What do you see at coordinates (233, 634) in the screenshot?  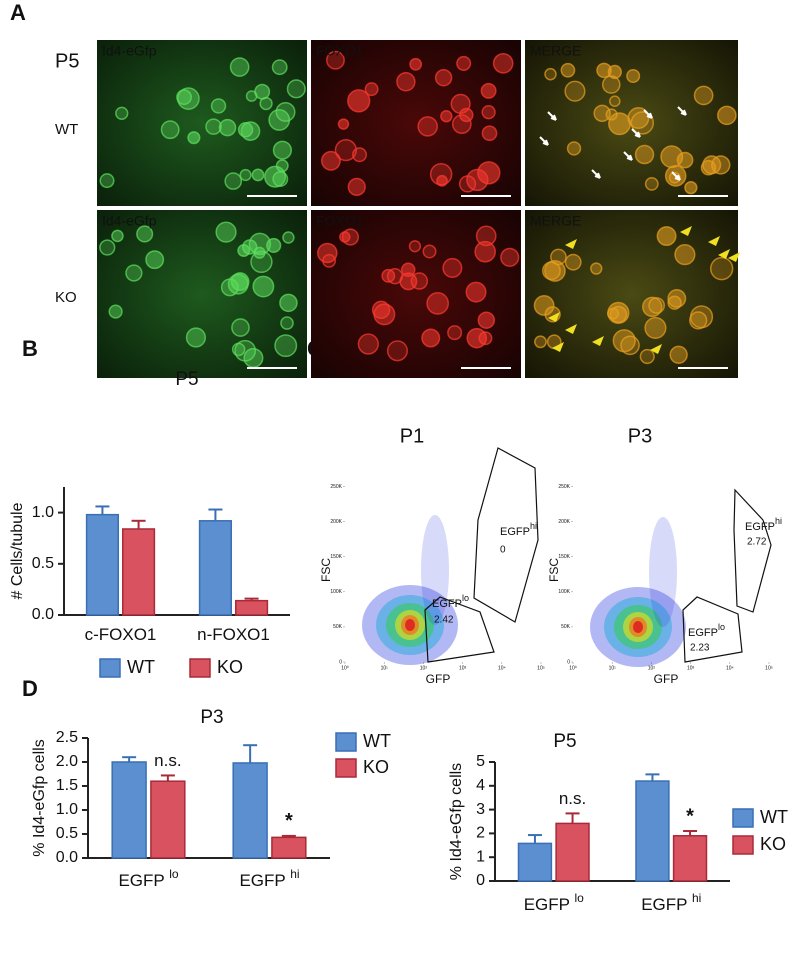 I see `x-tick-label: n-FOXO1` at bounding box center [233, 634].